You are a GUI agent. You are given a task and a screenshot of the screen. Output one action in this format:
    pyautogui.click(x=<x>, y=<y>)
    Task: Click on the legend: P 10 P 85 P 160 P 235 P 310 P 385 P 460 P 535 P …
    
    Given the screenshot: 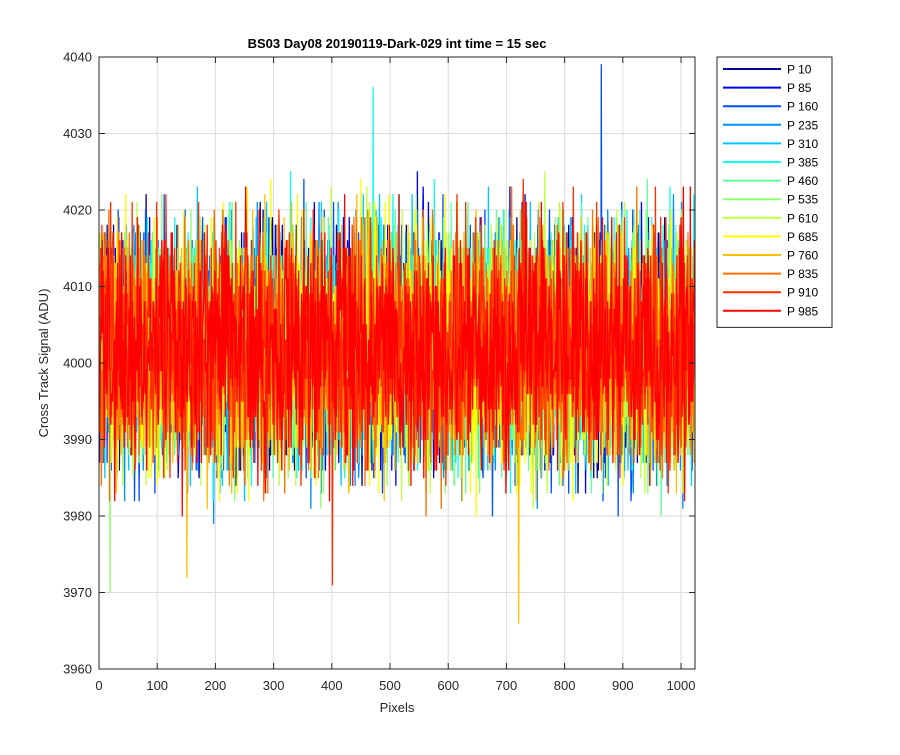 What is the action you would take?
    pyautogui.click(x=774, y=192)
    